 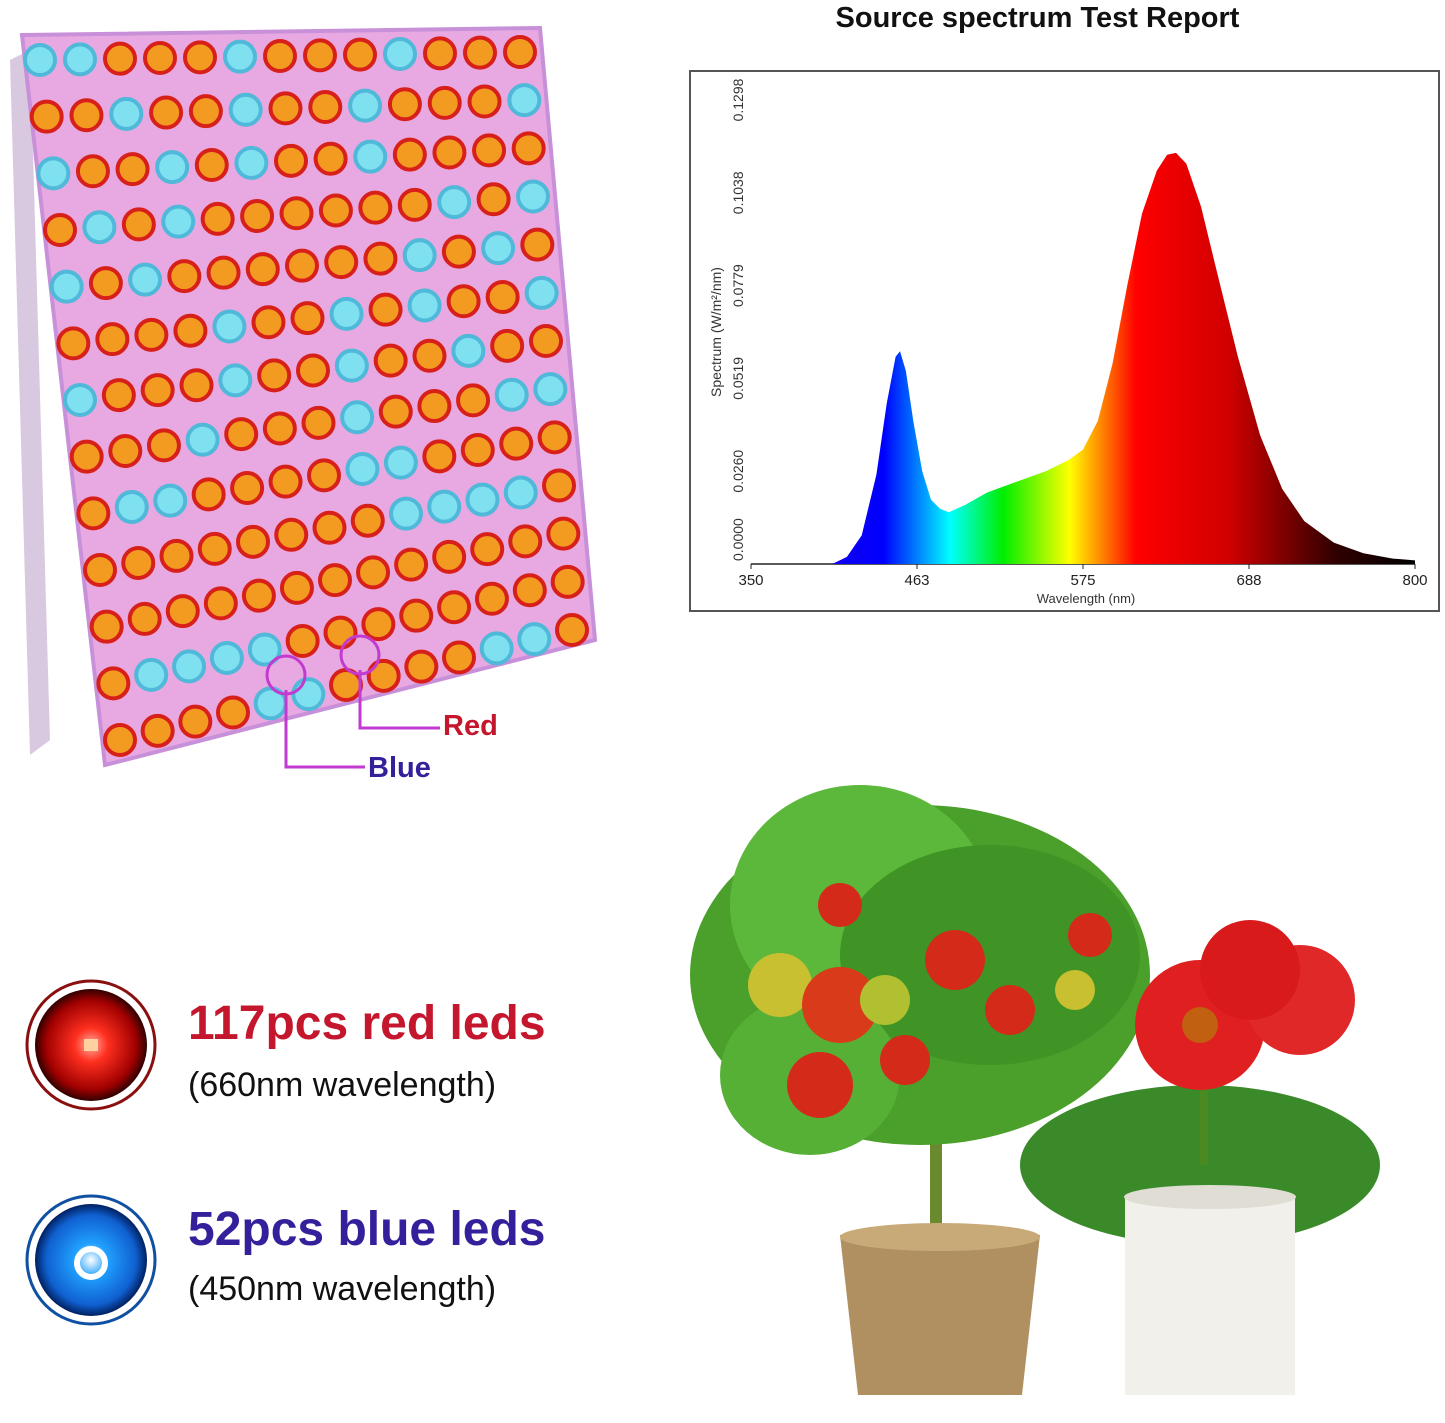 What do you see at coordinates (920, 1090) in the screenshot?
I see `tomato-plant` at bounding box center [920, 1090].